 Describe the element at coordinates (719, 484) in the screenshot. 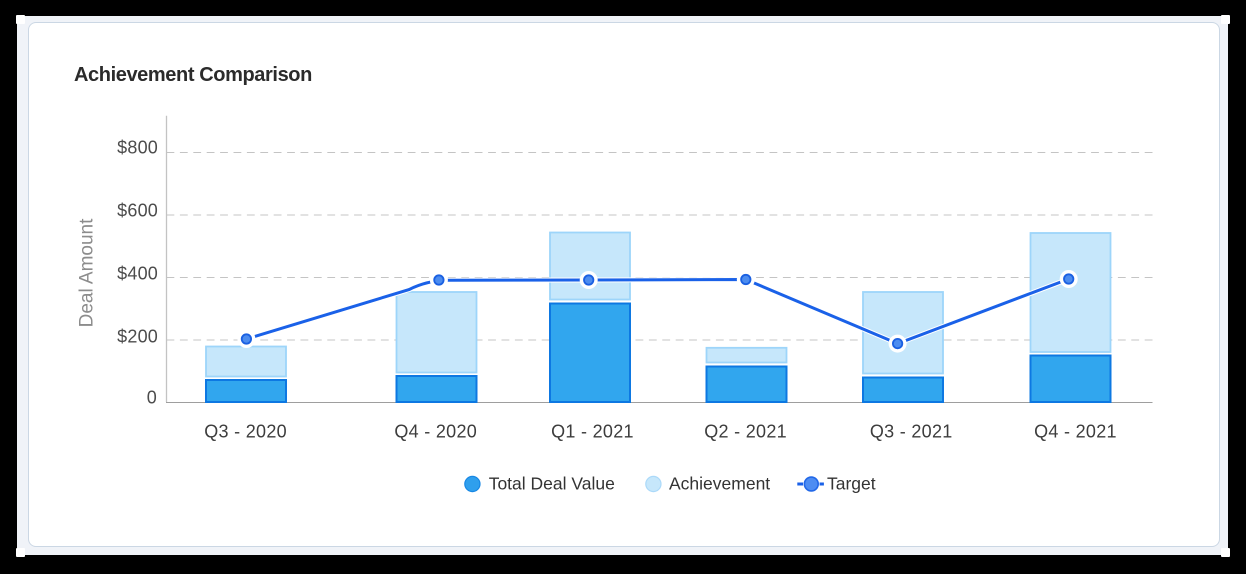

I see `svg-text: Achievement` at that location.